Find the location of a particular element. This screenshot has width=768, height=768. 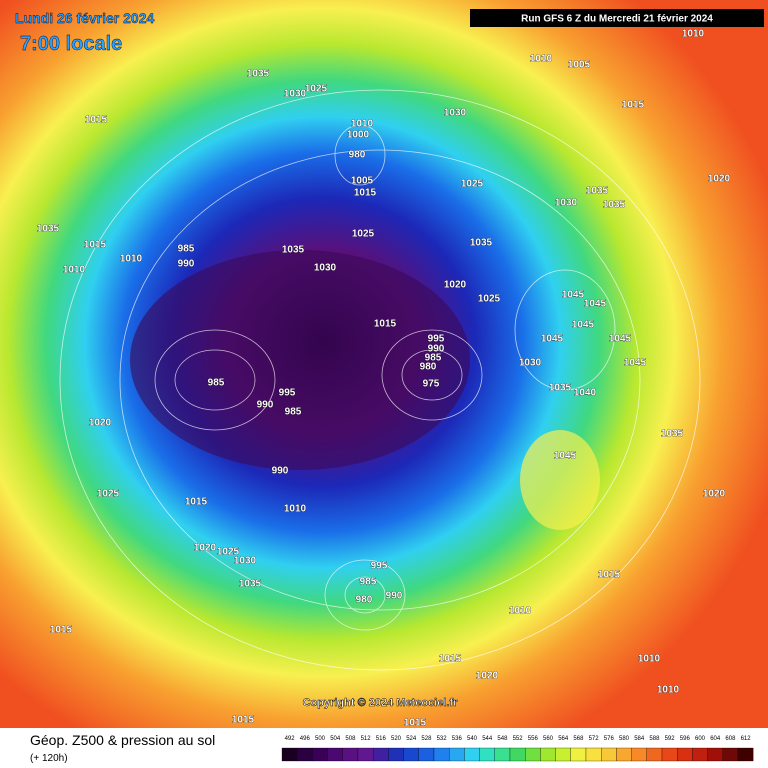

time: 7:00 locale is located at coordinates (71, 44).